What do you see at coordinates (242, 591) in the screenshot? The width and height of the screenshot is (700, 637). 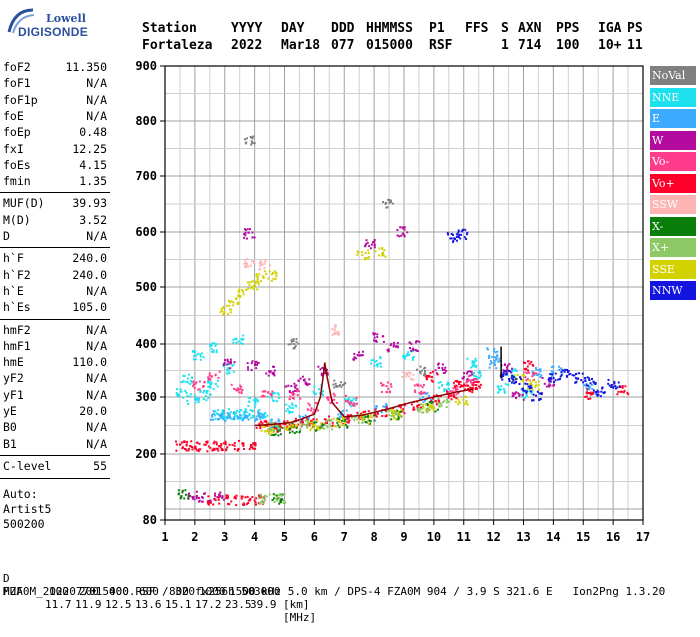 I see `distance-value: 1500` at bounding box center [242, 591].